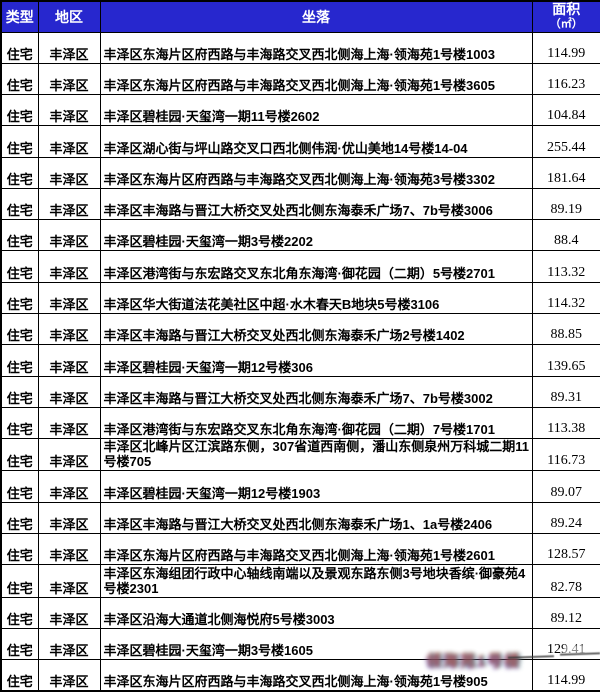  I want to click on table-row: 住宅 丰泽区 丰泽区丰海路与晋江大桥交叉处西北侧东海泰禾广场2号楼1402 88.85, so click(300, 329).